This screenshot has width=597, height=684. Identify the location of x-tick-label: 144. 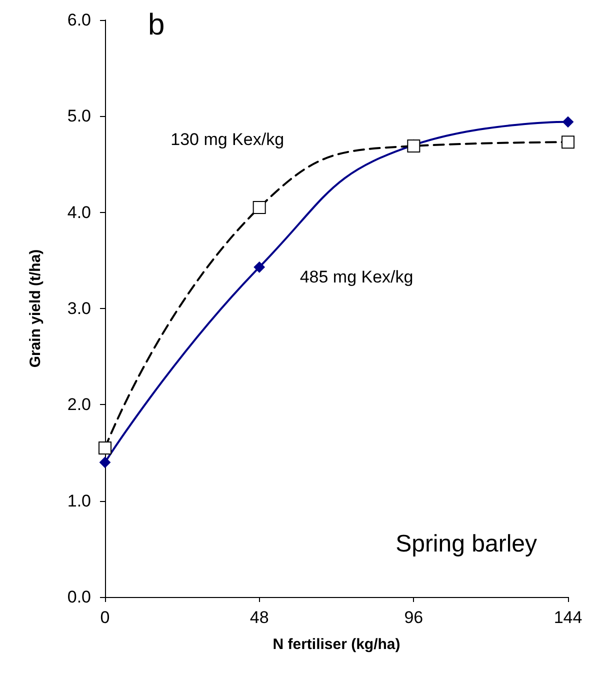
(568, 617).